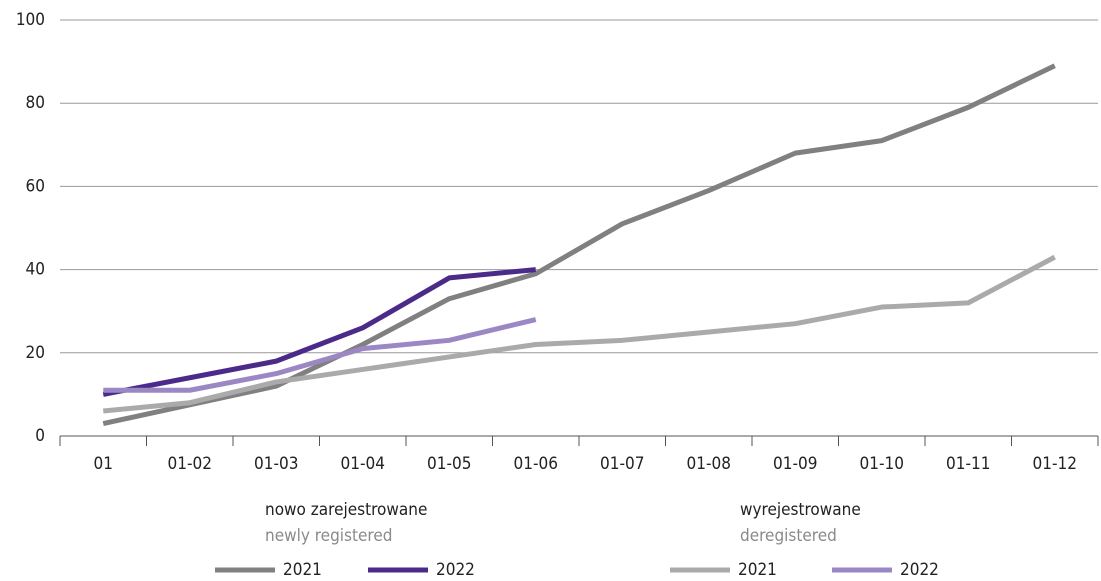  Describe the element at coordinates (103, 464) in the screenshot. I see `x-tick-label: 01` at that location.